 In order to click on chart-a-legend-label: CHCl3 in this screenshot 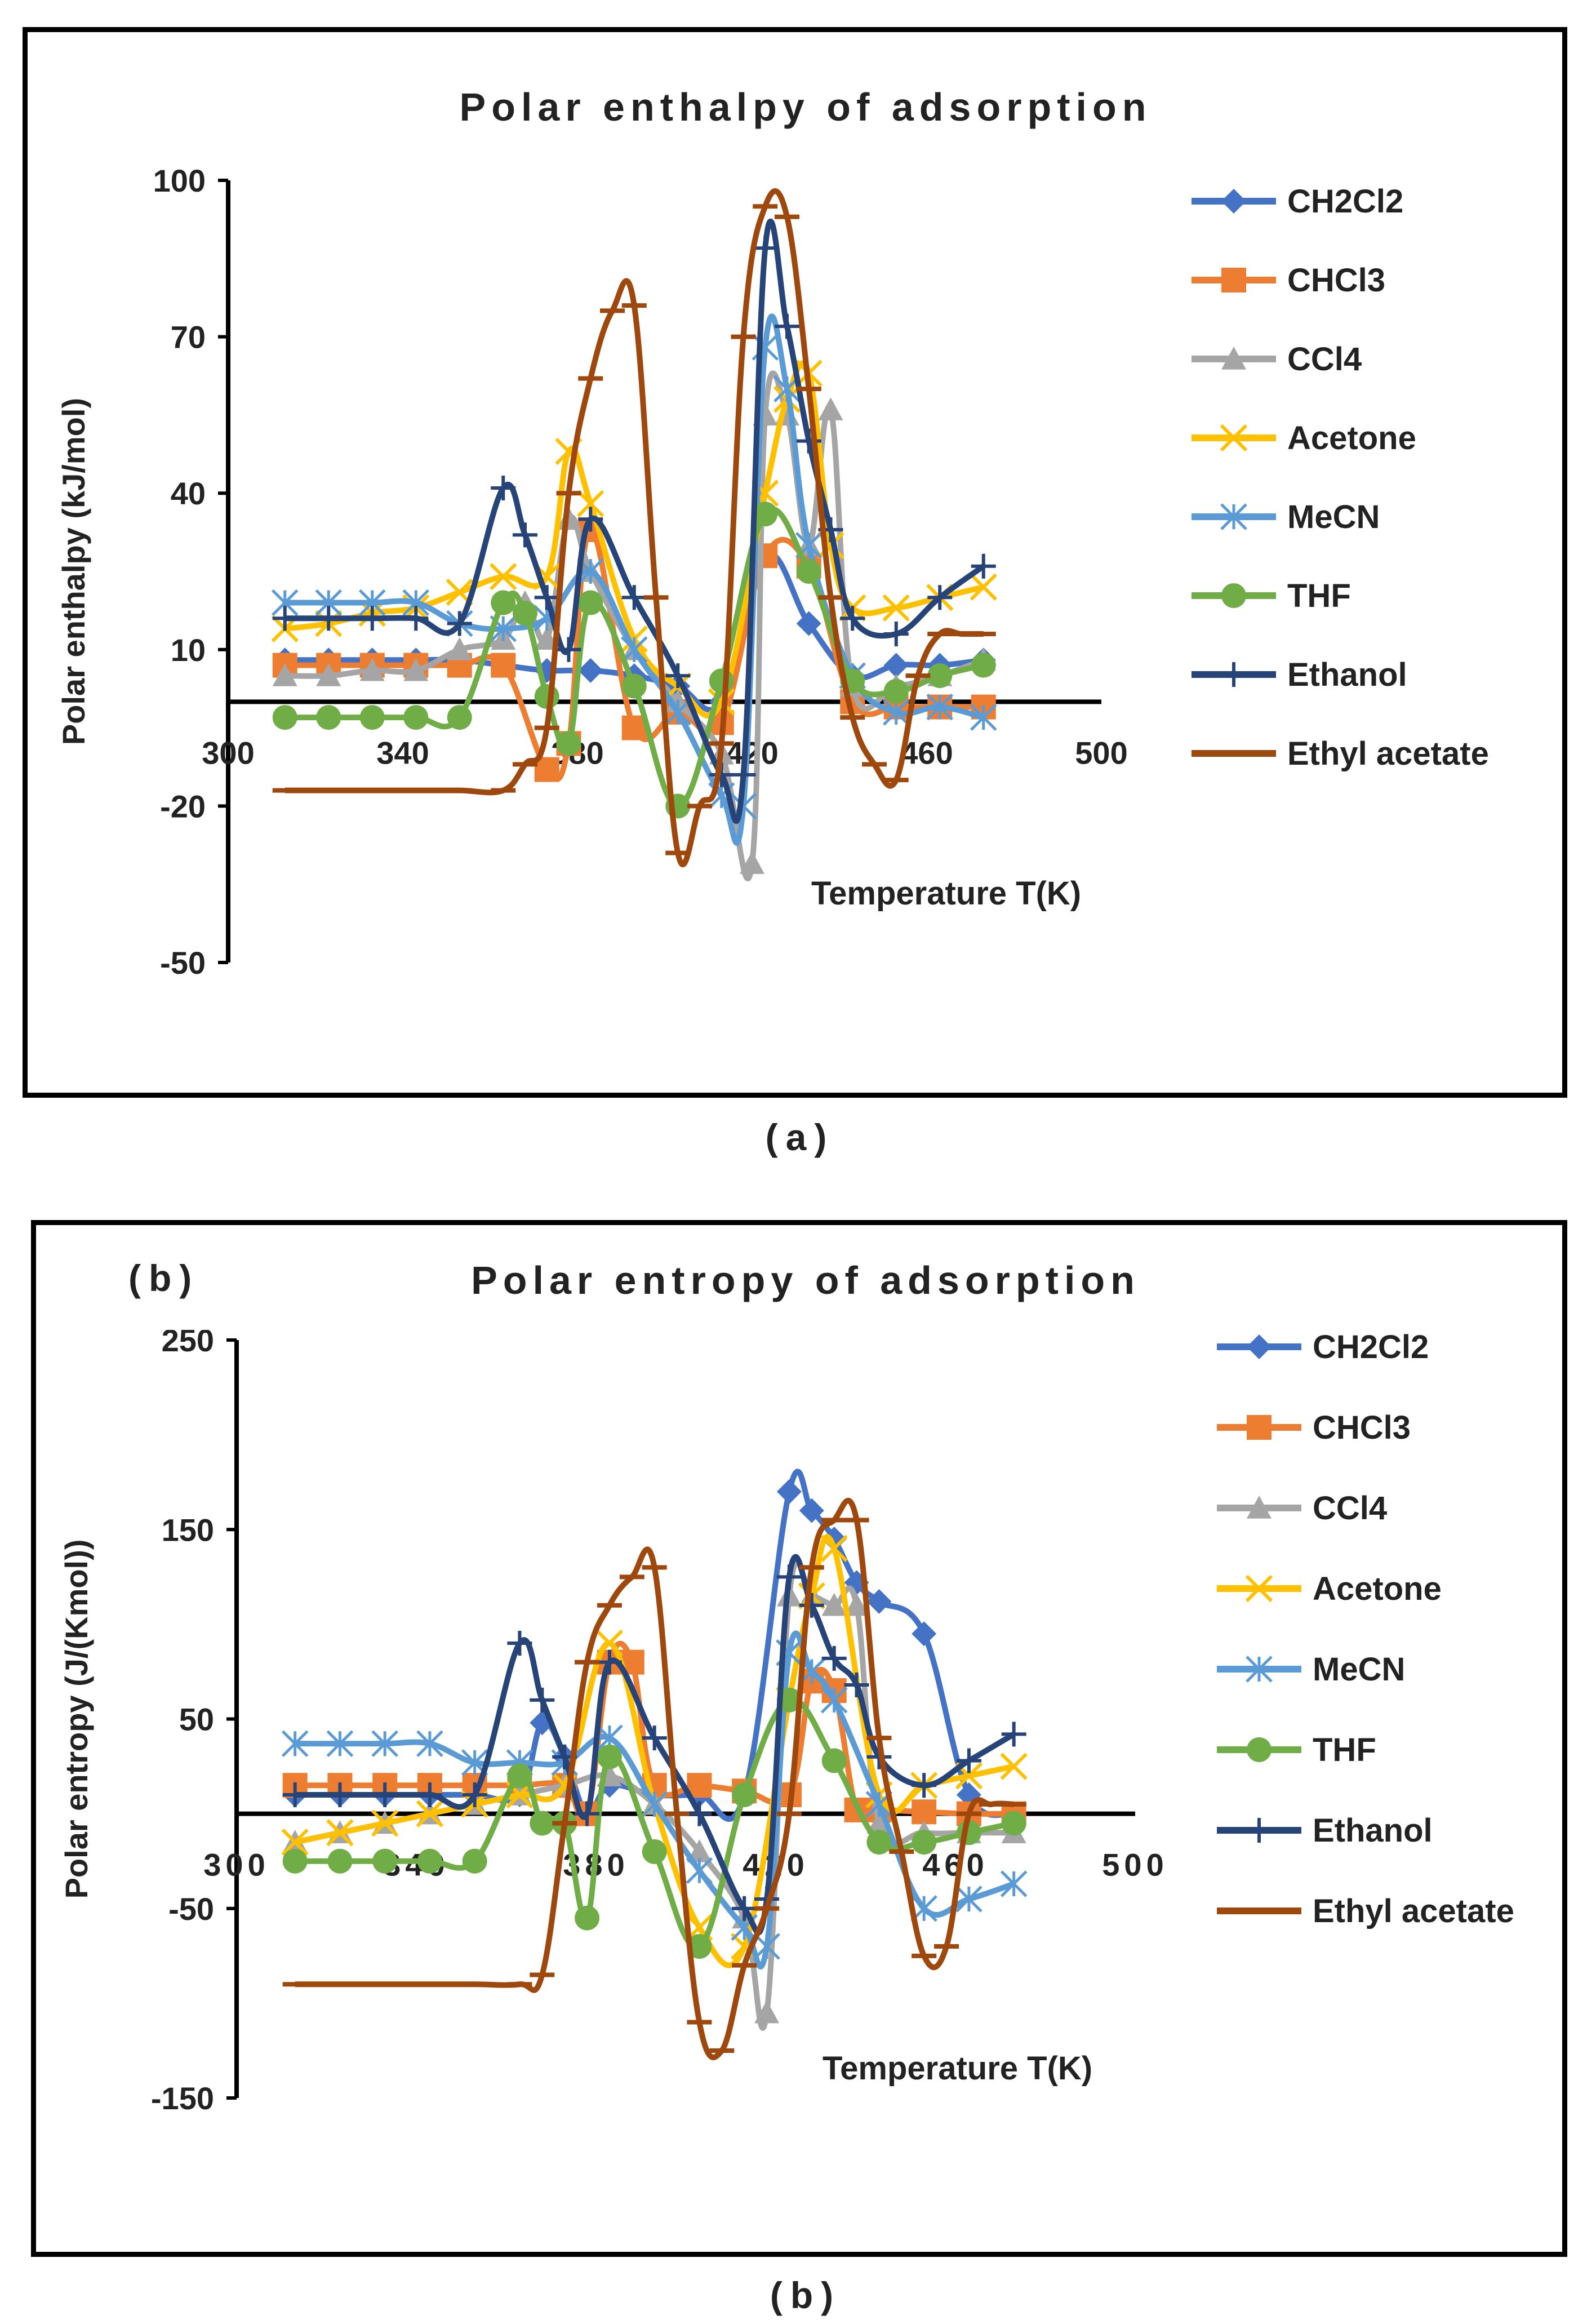, I will do `click(1336, 280)`.